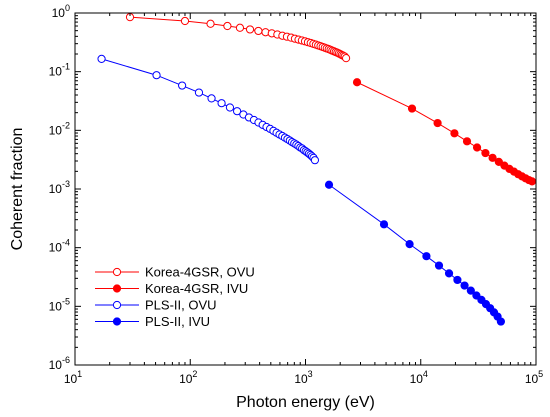  I want to click on x-tick-label: 10³, so click(303, 377).